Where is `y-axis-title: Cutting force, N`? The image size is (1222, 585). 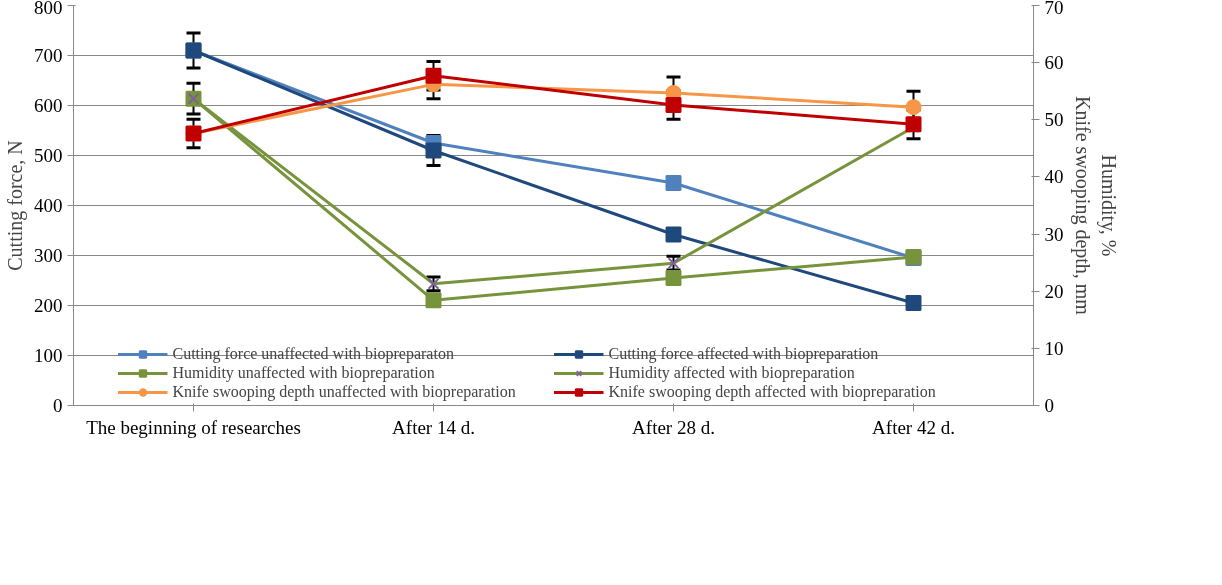
y-axis-title: Cutting force, N is located at coordinates (15, 205).